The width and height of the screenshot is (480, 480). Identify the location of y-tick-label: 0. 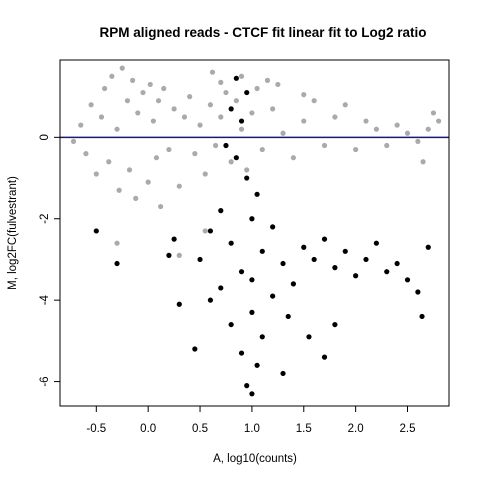
(45, 137).